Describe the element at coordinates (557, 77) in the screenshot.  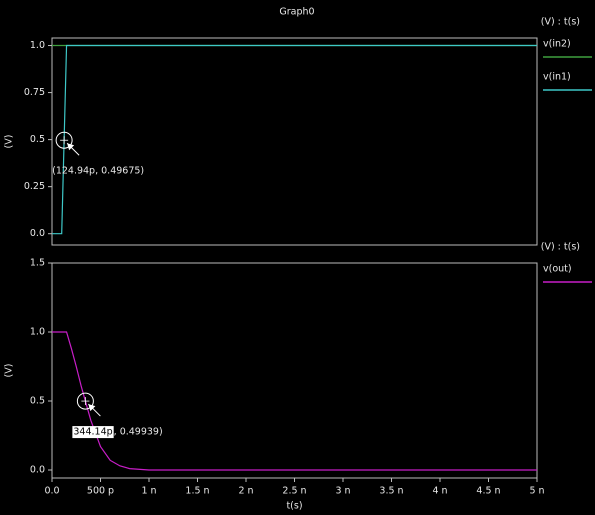
I see `legend-label: v(in1)` at that location.